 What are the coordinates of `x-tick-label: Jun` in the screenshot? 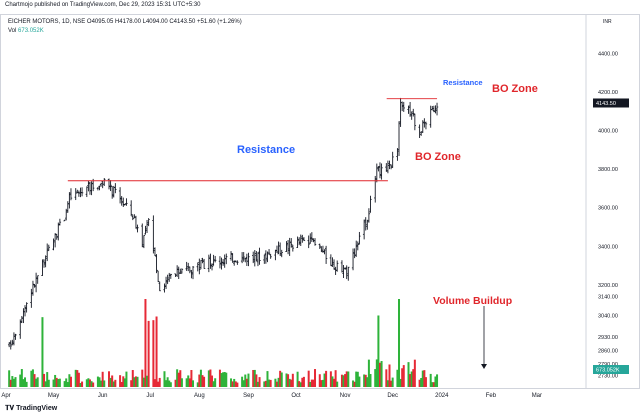 It's located at (103, 396).